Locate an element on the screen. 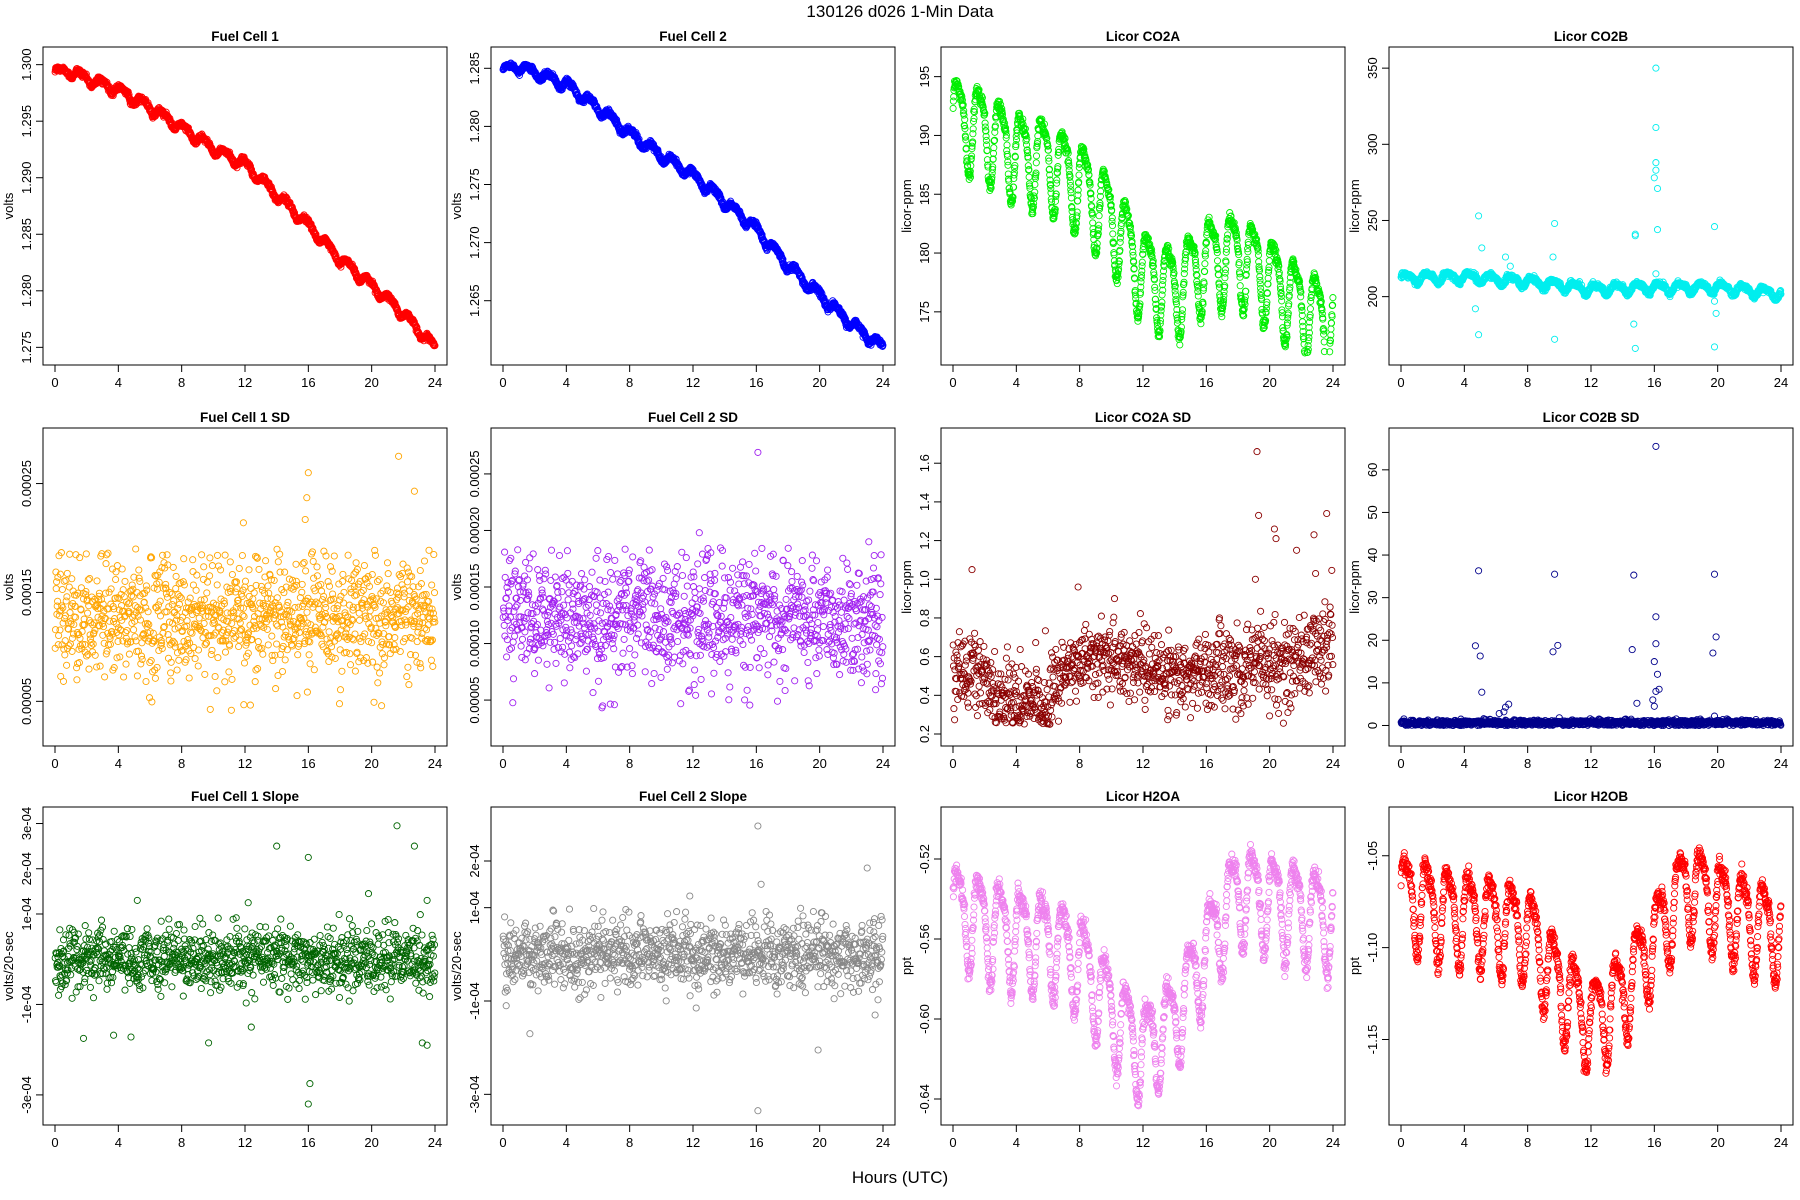 The image size is (1800, 1200). panel-title: Licor CO2A is located at coordinates (1143, 36).